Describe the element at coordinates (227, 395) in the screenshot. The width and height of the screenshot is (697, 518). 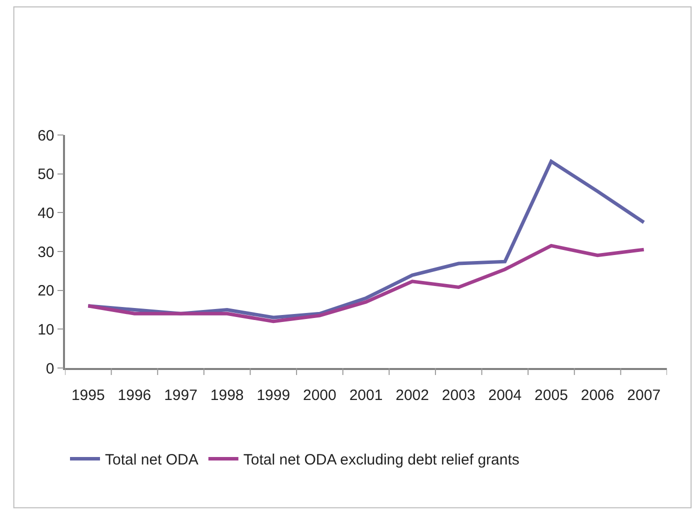
I see `x-tick-label: 1998` at that location.